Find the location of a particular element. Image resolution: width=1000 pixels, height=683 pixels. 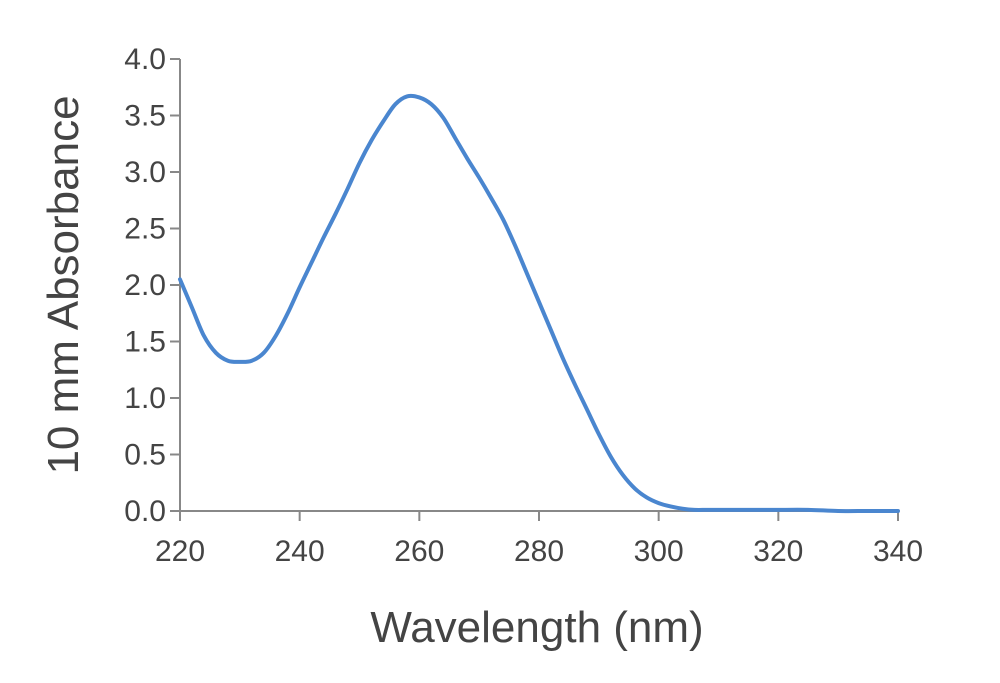

y-tick-label: 1.5 is located at coordinates (145, 342).